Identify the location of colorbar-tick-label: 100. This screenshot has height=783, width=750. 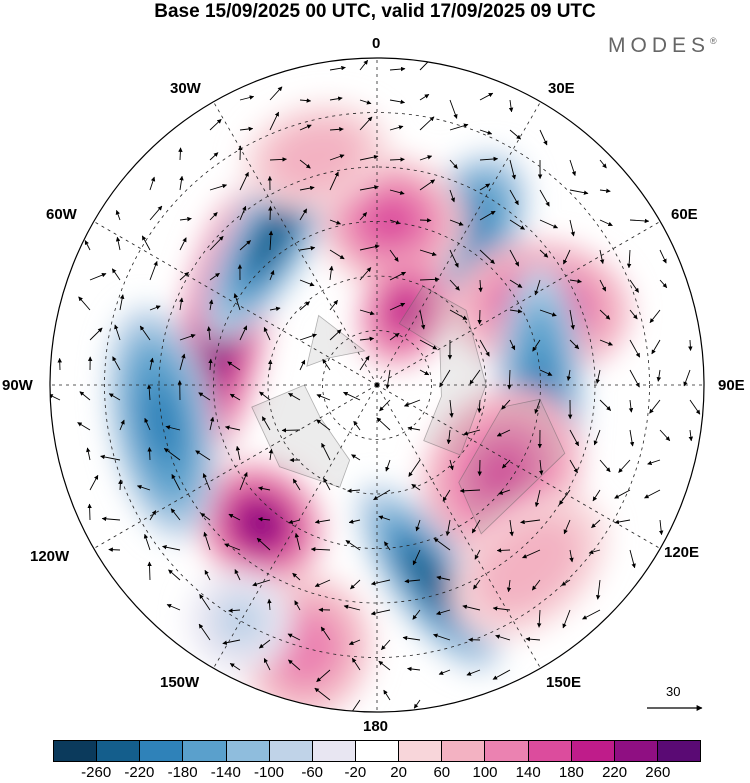
(485, 772).